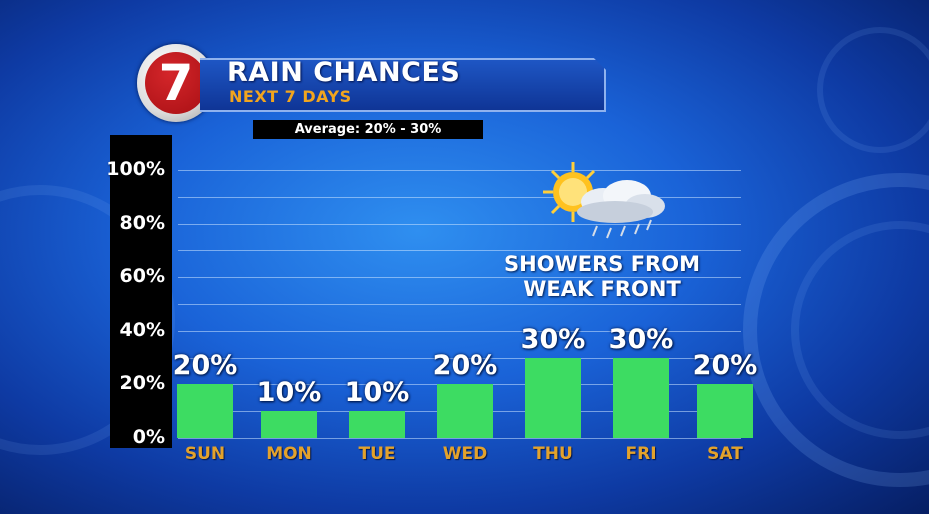  Describe the element at coordinates (142, 383) in the screenshot. I see `y-tick-label: 20%` at that location.